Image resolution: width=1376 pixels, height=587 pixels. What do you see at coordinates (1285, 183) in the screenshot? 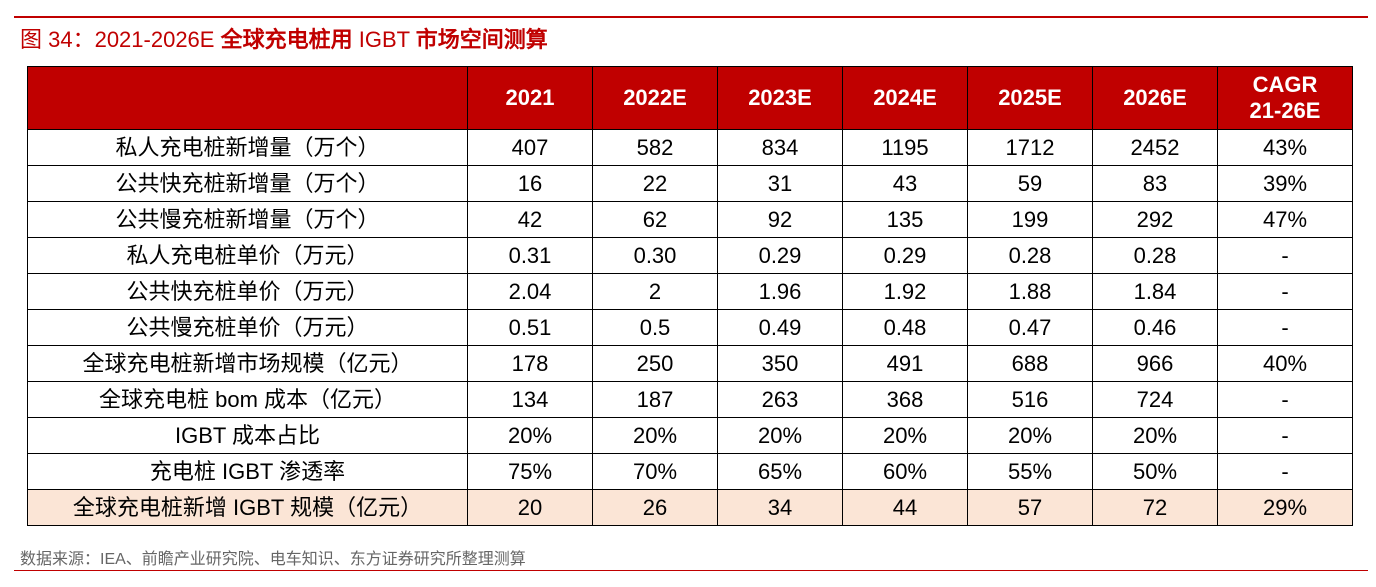
I see `cagr-cell: 39%` at bounding box center [1285, 183].